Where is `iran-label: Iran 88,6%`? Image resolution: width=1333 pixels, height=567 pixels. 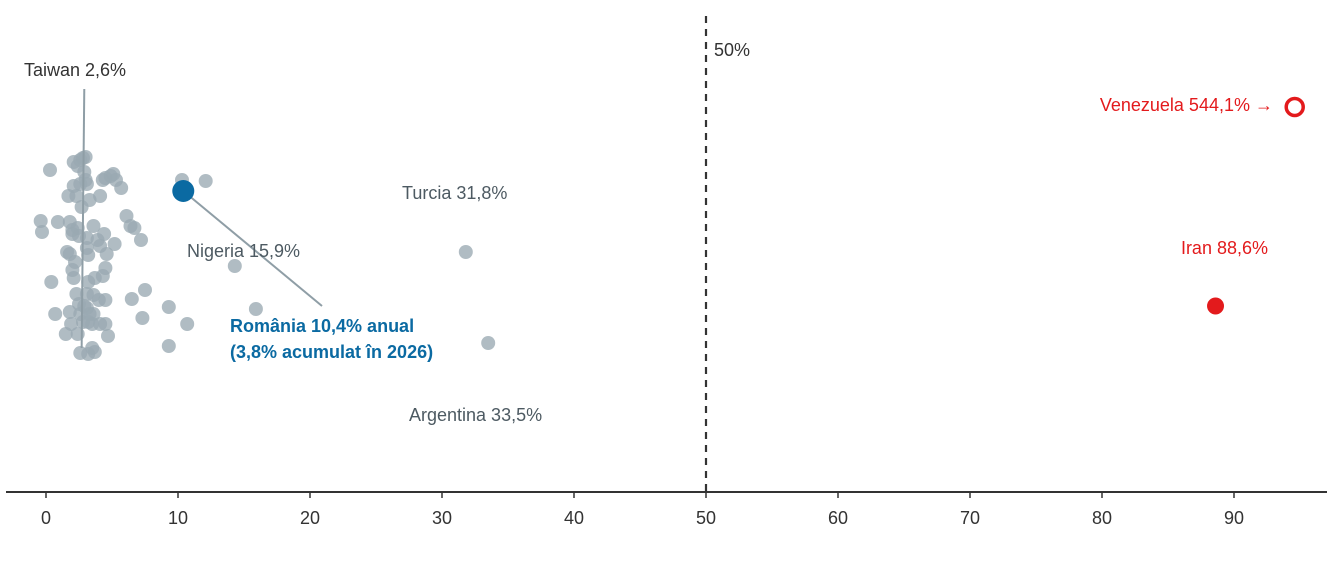 iran-label: Iran 88,6% is located at coordinates (1224, 248).